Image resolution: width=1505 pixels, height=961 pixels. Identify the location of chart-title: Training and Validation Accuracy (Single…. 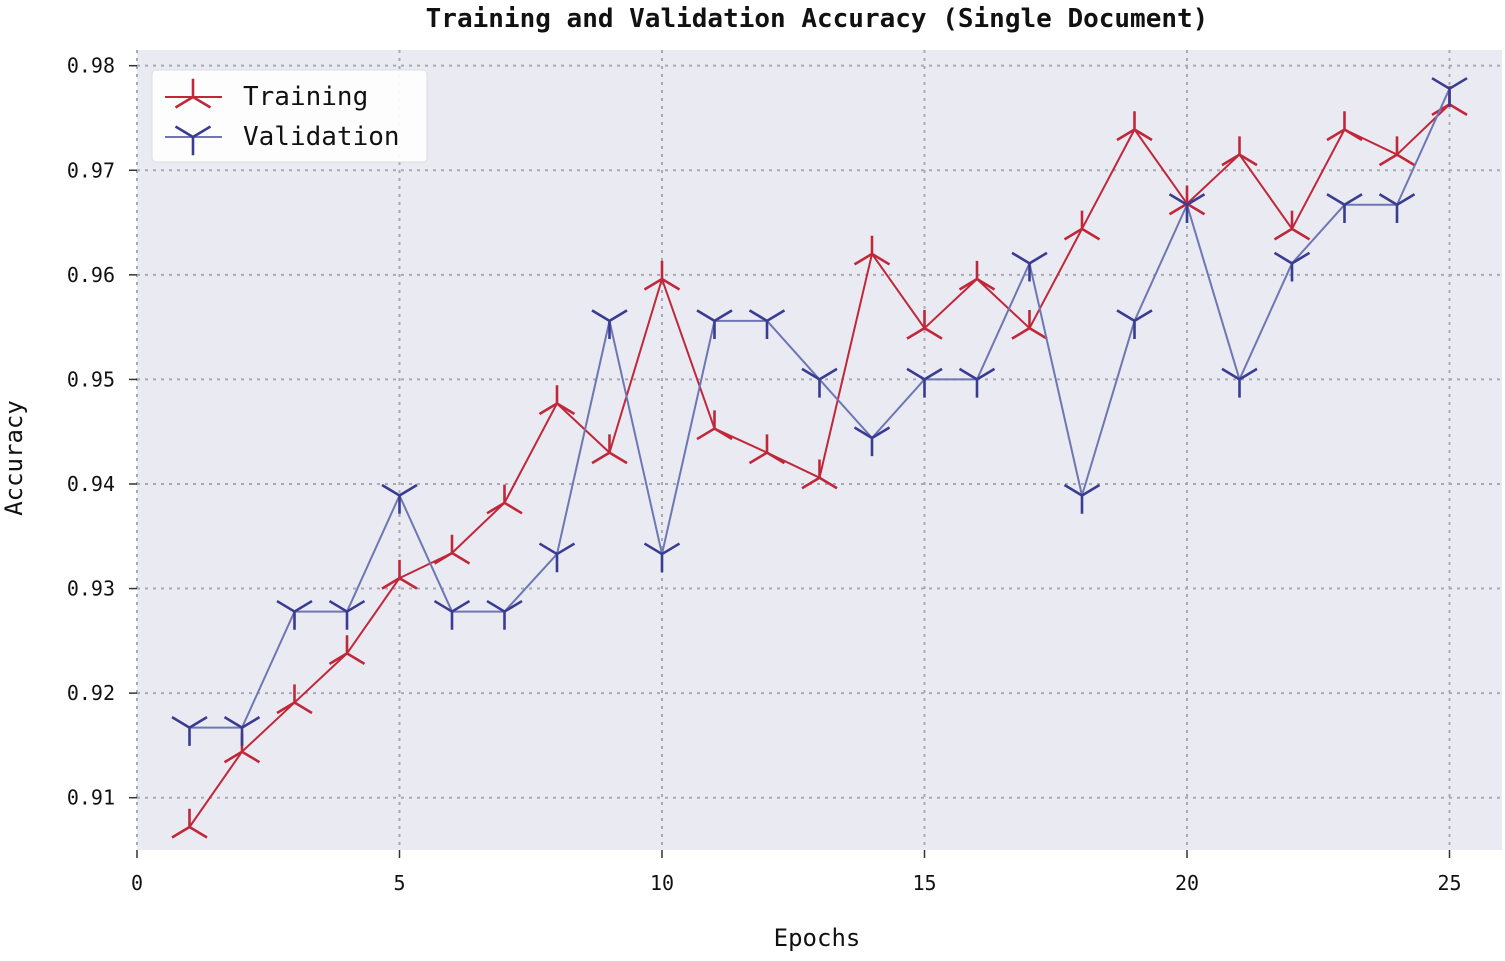
(817, 19).